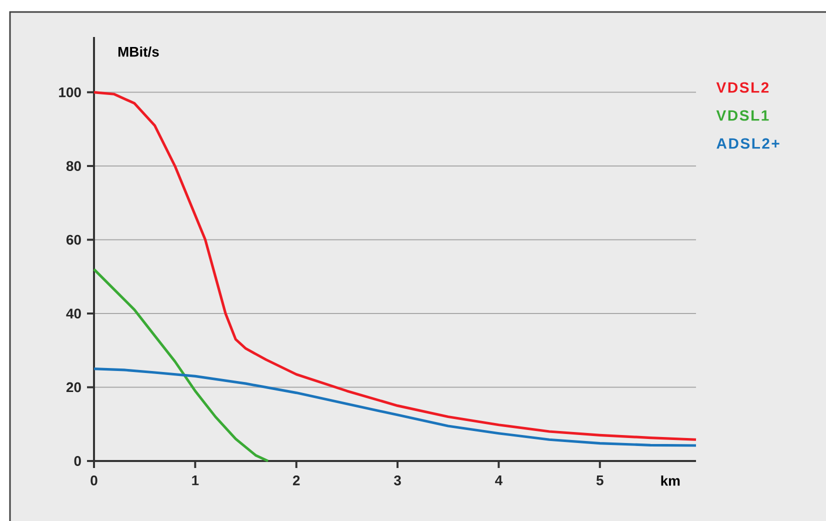 The height and width of the screenshot is (521, 826). Describe the element at coordinates (600, 481) in the screenshot. I see `x-tick-label: 5` at that location.